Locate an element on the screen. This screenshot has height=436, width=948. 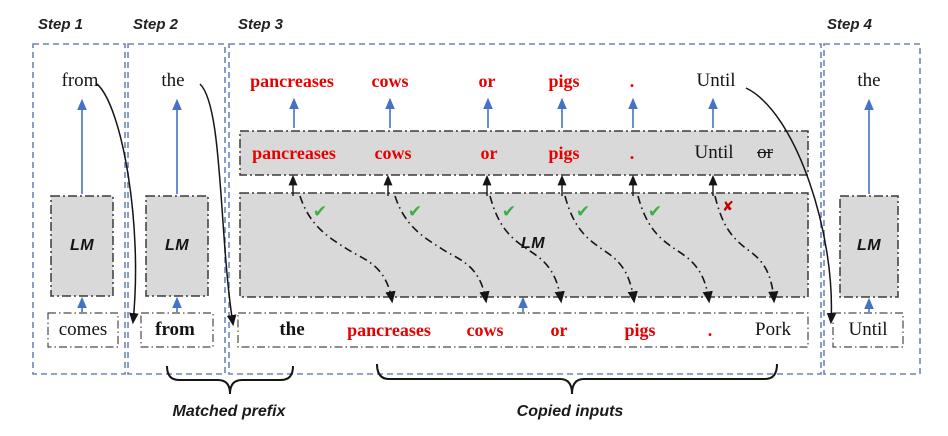
draft-token: Until is located at coordinates (714, 152).